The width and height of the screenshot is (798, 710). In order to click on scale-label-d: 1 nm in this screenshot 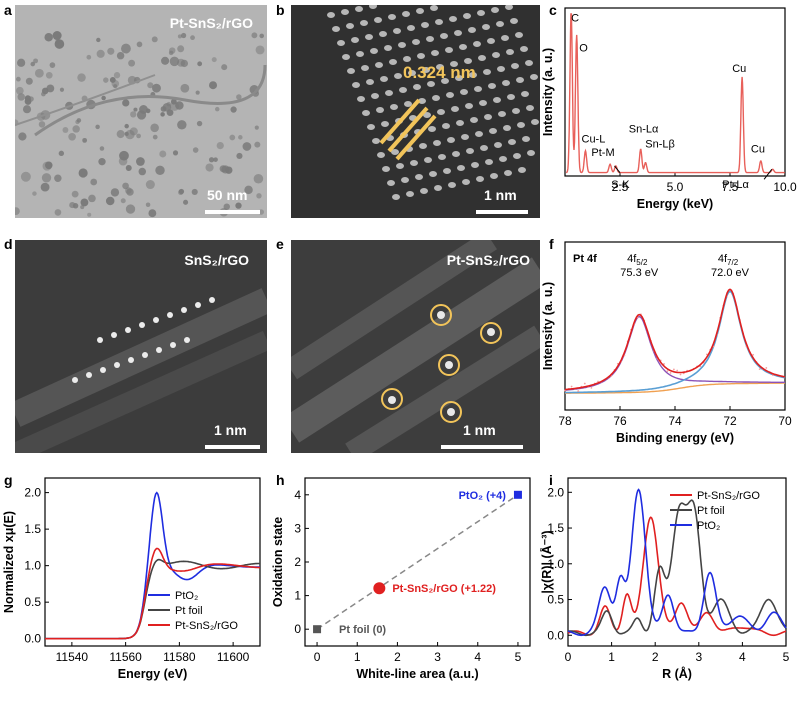, I will do `click(230, 430)`.